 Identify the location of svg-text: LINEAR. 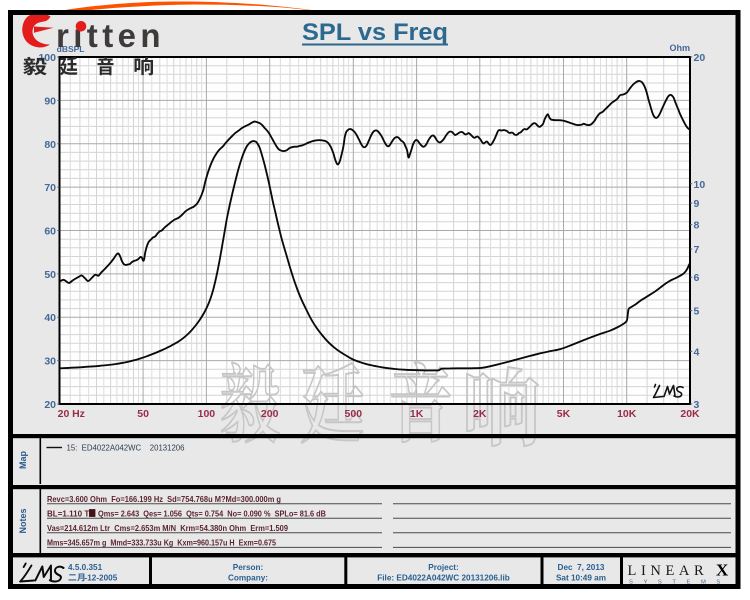
(668, 571).